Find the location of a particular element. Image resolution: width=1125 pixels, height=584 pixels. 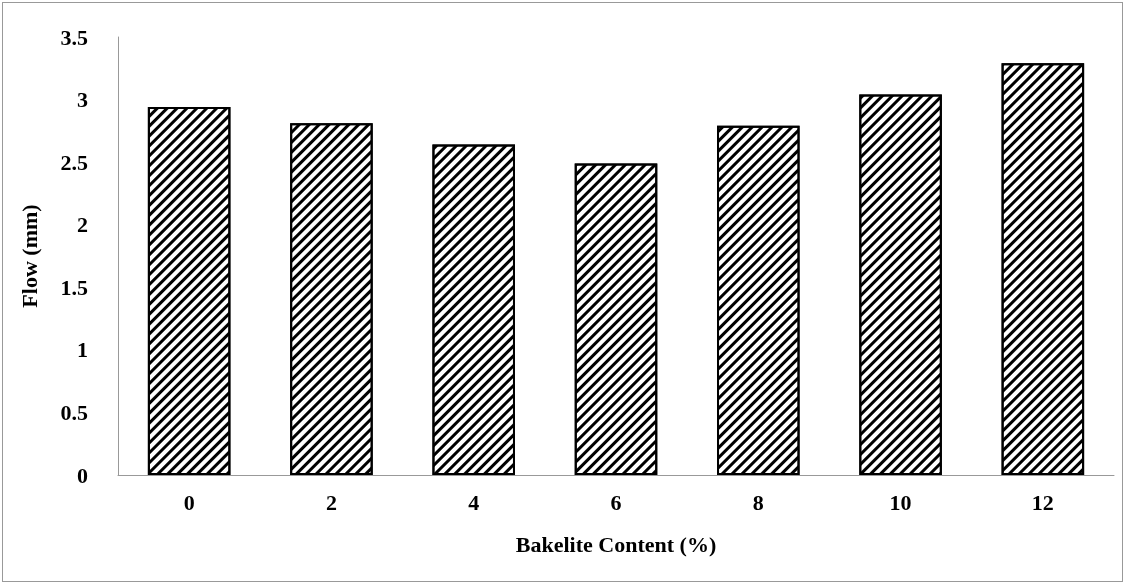

y-tick-label: 0 is located at coordinates (82, 475).